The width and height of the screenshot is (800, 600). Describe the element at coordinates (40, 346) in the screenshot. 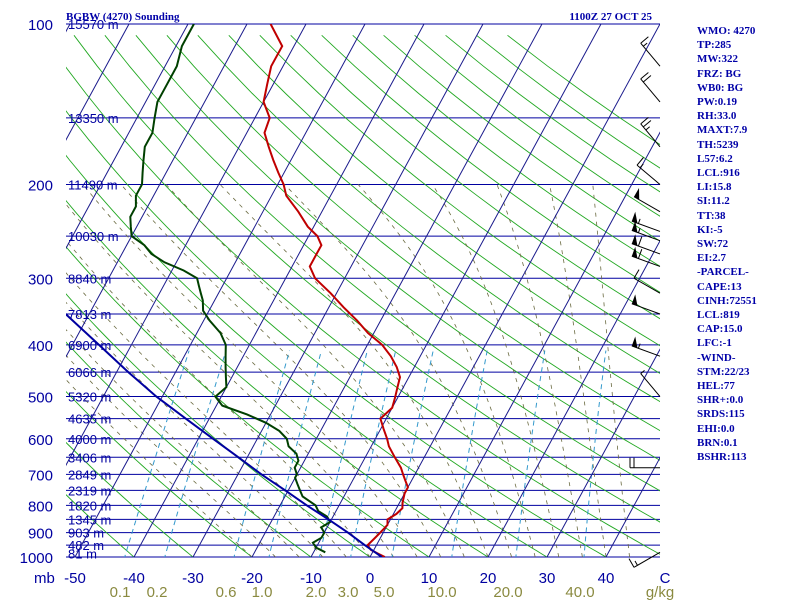

I see `pressure-tick-label: 400` at that location.